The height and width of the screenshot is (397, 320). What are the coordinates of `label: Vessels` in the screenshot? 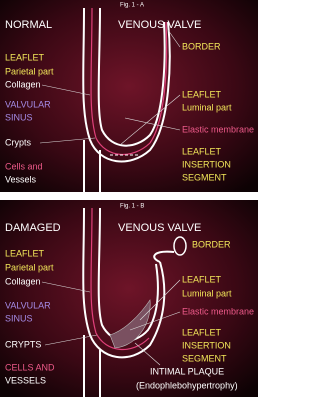 It's located at (21, 179).